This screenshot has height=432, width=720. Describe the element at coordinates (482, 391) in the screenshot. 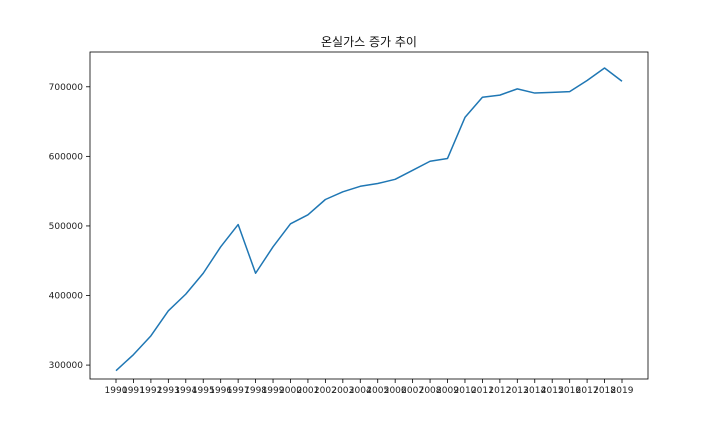

I see `x-tick-label: 2011` at that location.